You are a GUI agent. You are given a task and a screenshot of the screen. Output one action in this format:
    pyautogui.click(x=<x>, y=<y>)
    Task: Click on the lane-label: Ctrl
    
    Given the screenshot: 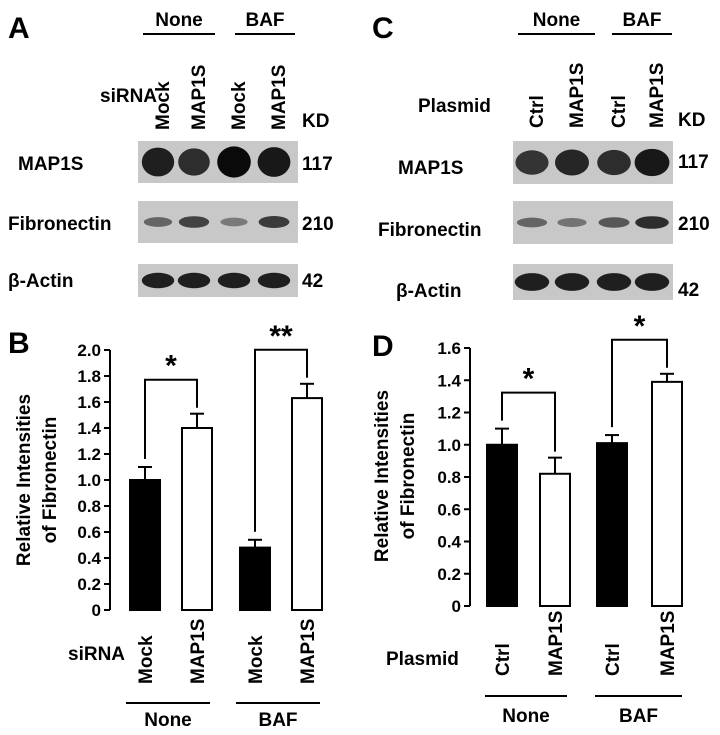 What is the action you would take?
    pyautogui.click(x=619, y=111)
    